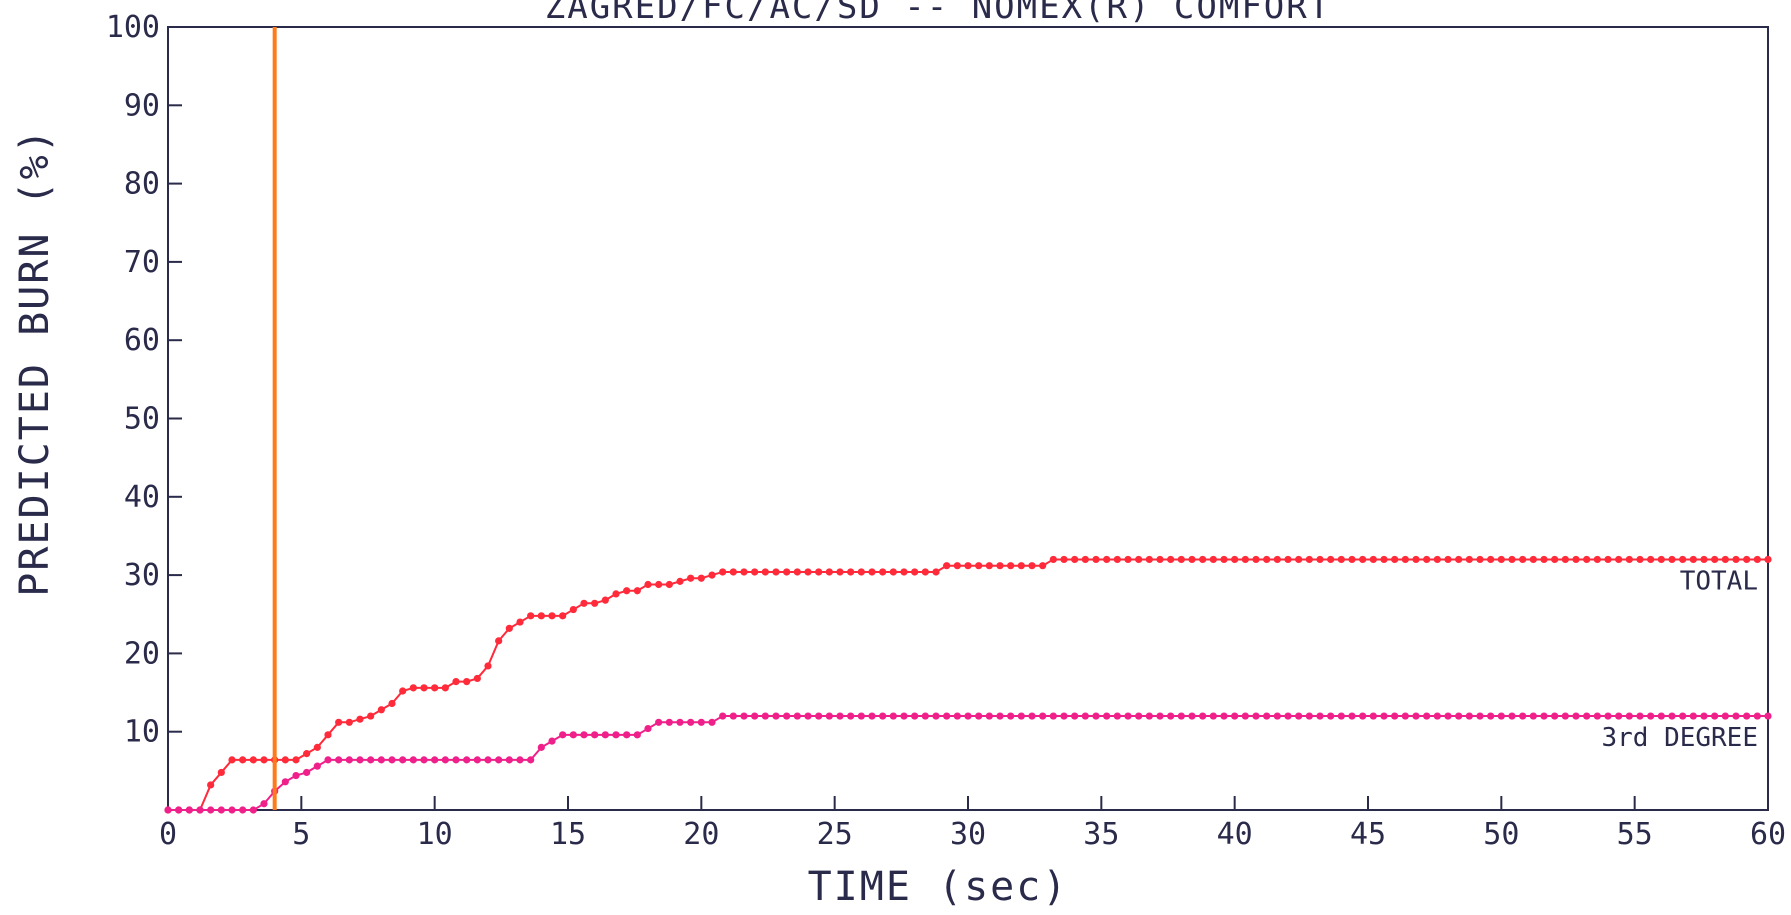 This screenshot has width=1791, height=915. What do you see at coordinates (568, 834) in the screenshot?
I see `x-tick-label: 15` at bounding box center [568, 834].